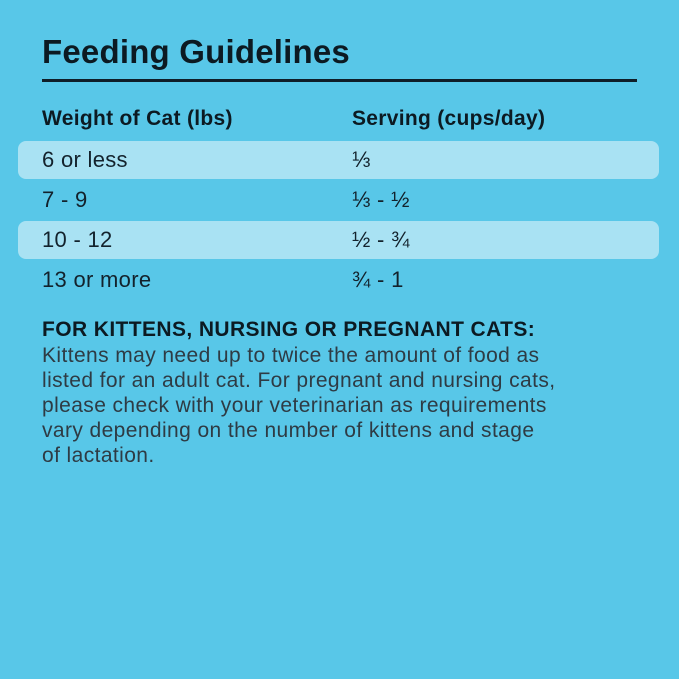 The height and width of the screenshot is (679, 679). Describe the element at coordinates (338, 119) in the screenshot. I see `table-header-row: Weight of Cat (lbs) Serving (cups/day)` at that location.